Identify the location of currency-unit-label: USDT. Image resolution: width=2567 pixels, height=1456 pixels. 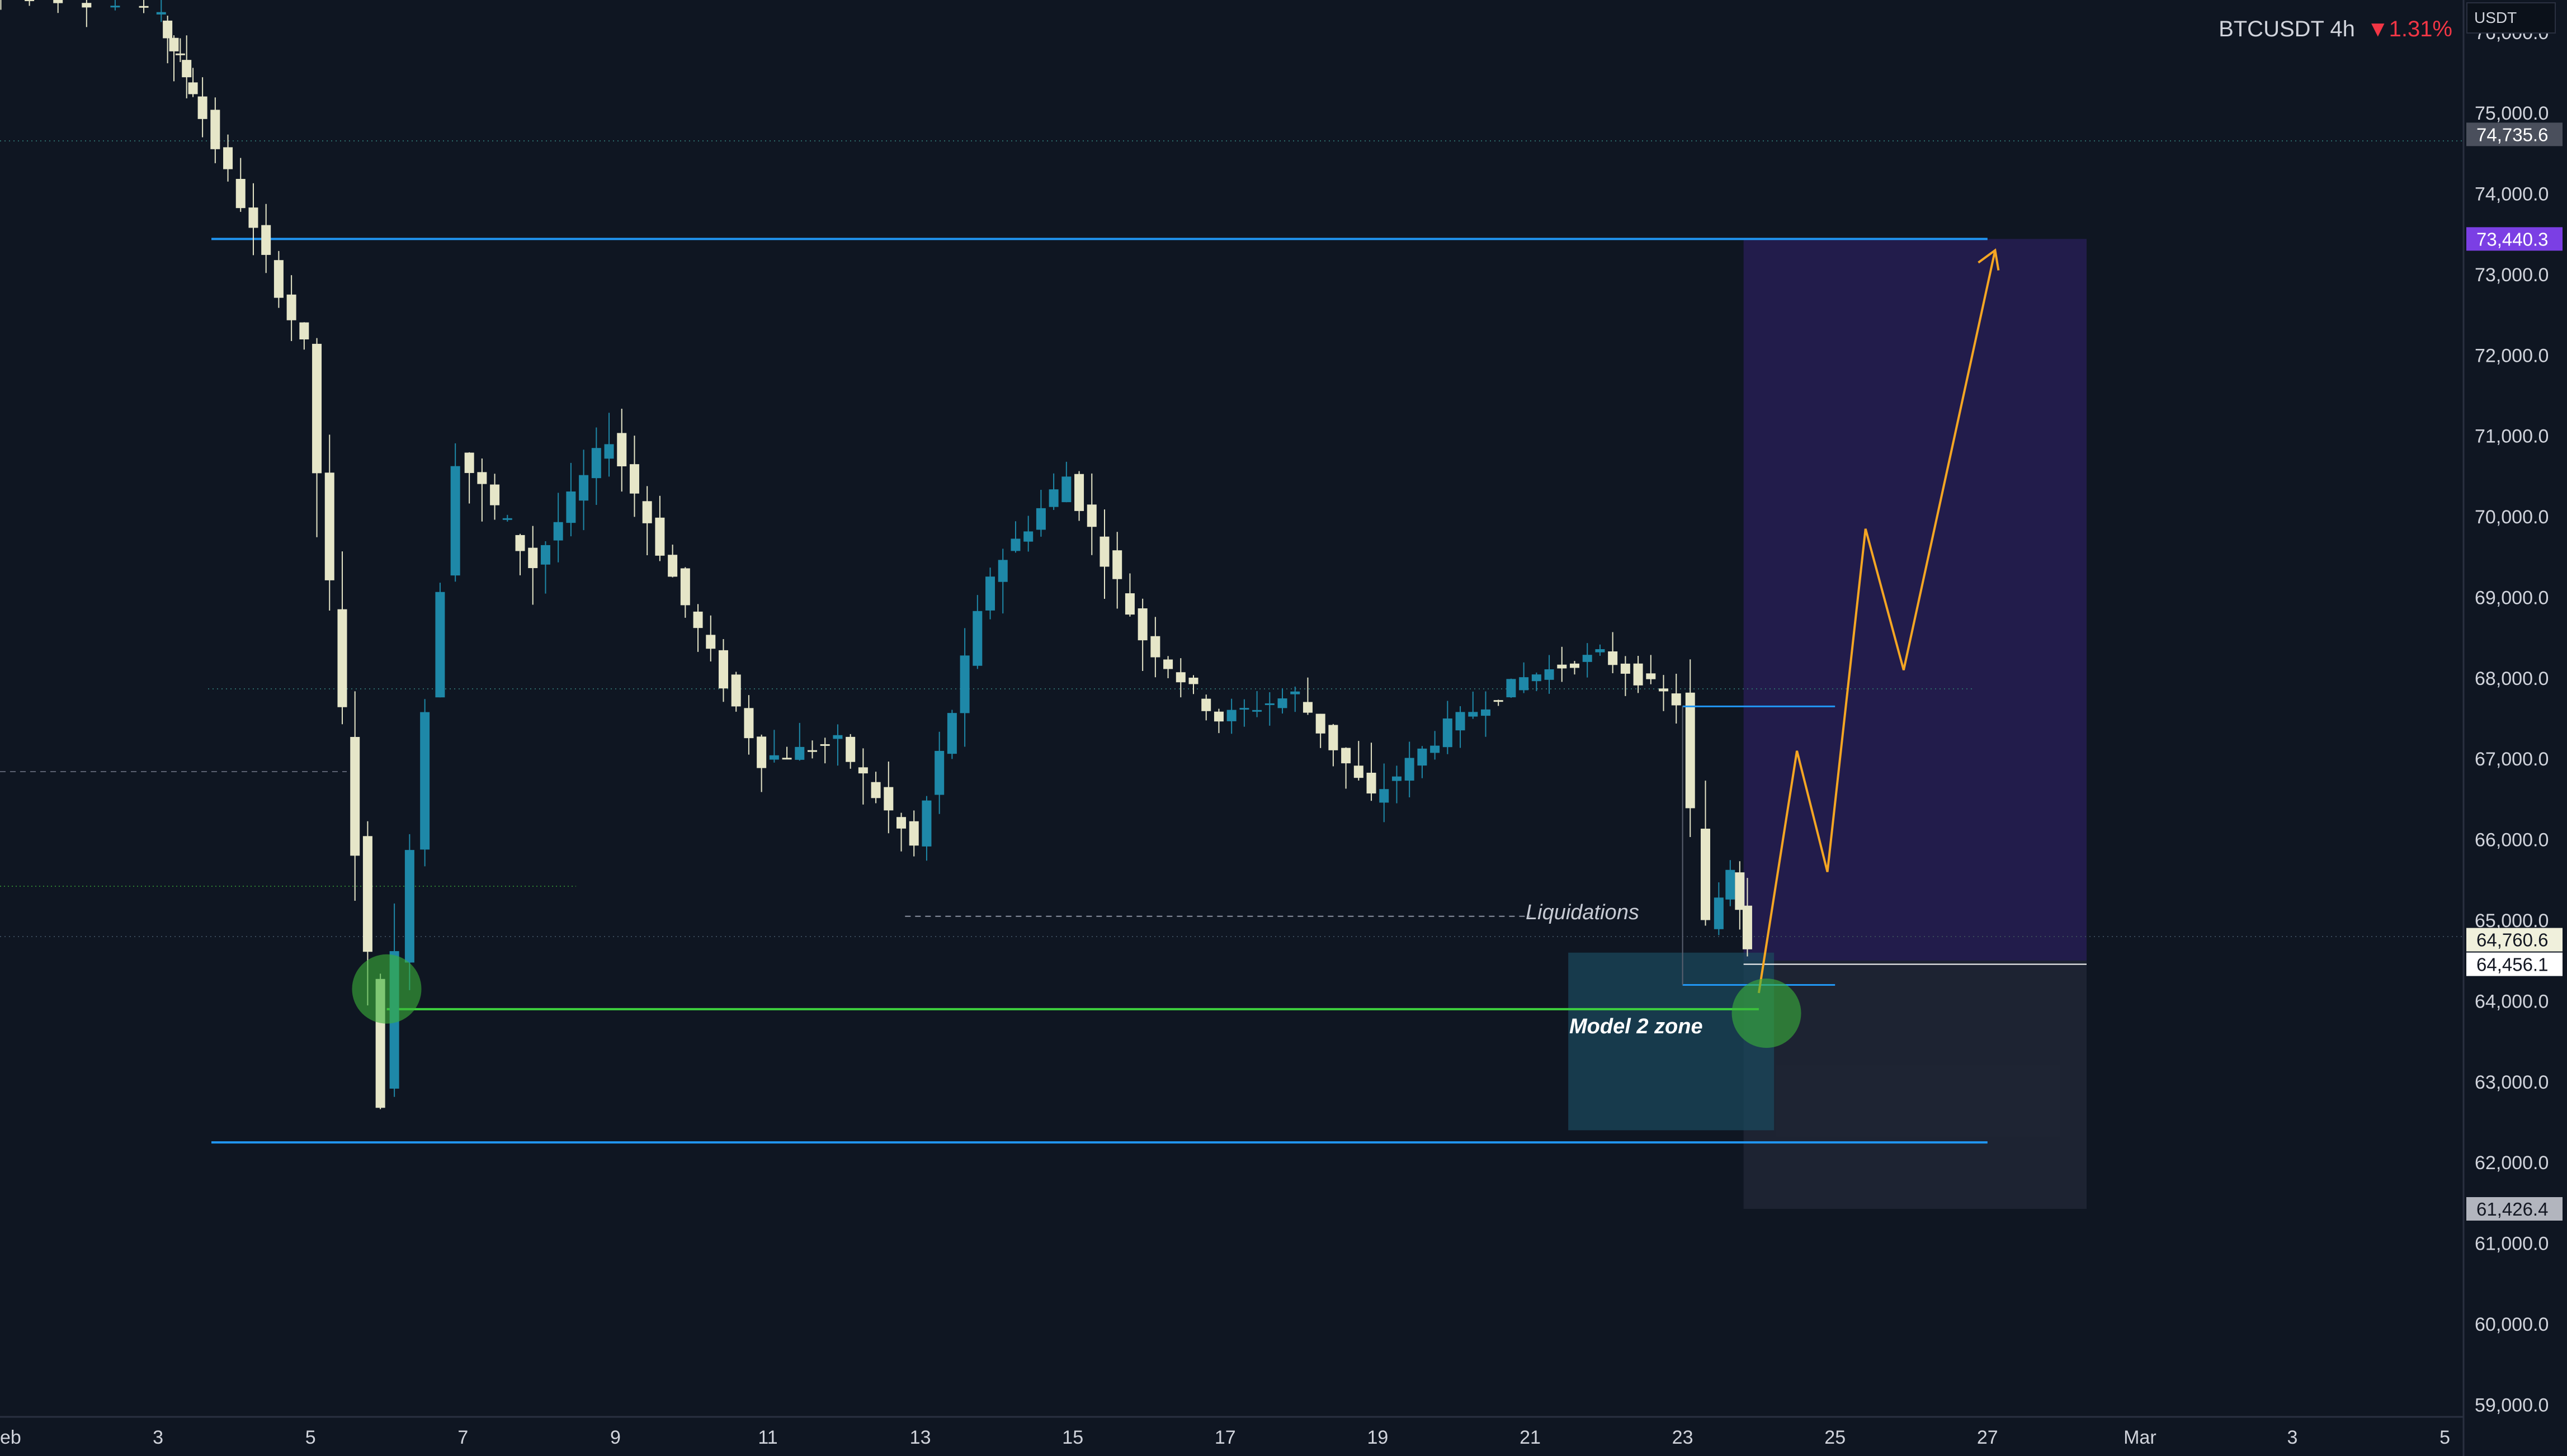
(2511, 18).